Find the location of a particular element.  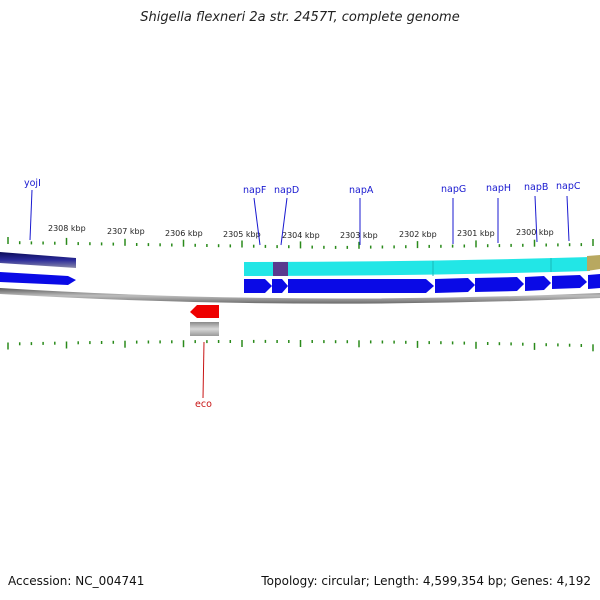

scale-label: 2303 kbp is located at coordinates (359, 235).